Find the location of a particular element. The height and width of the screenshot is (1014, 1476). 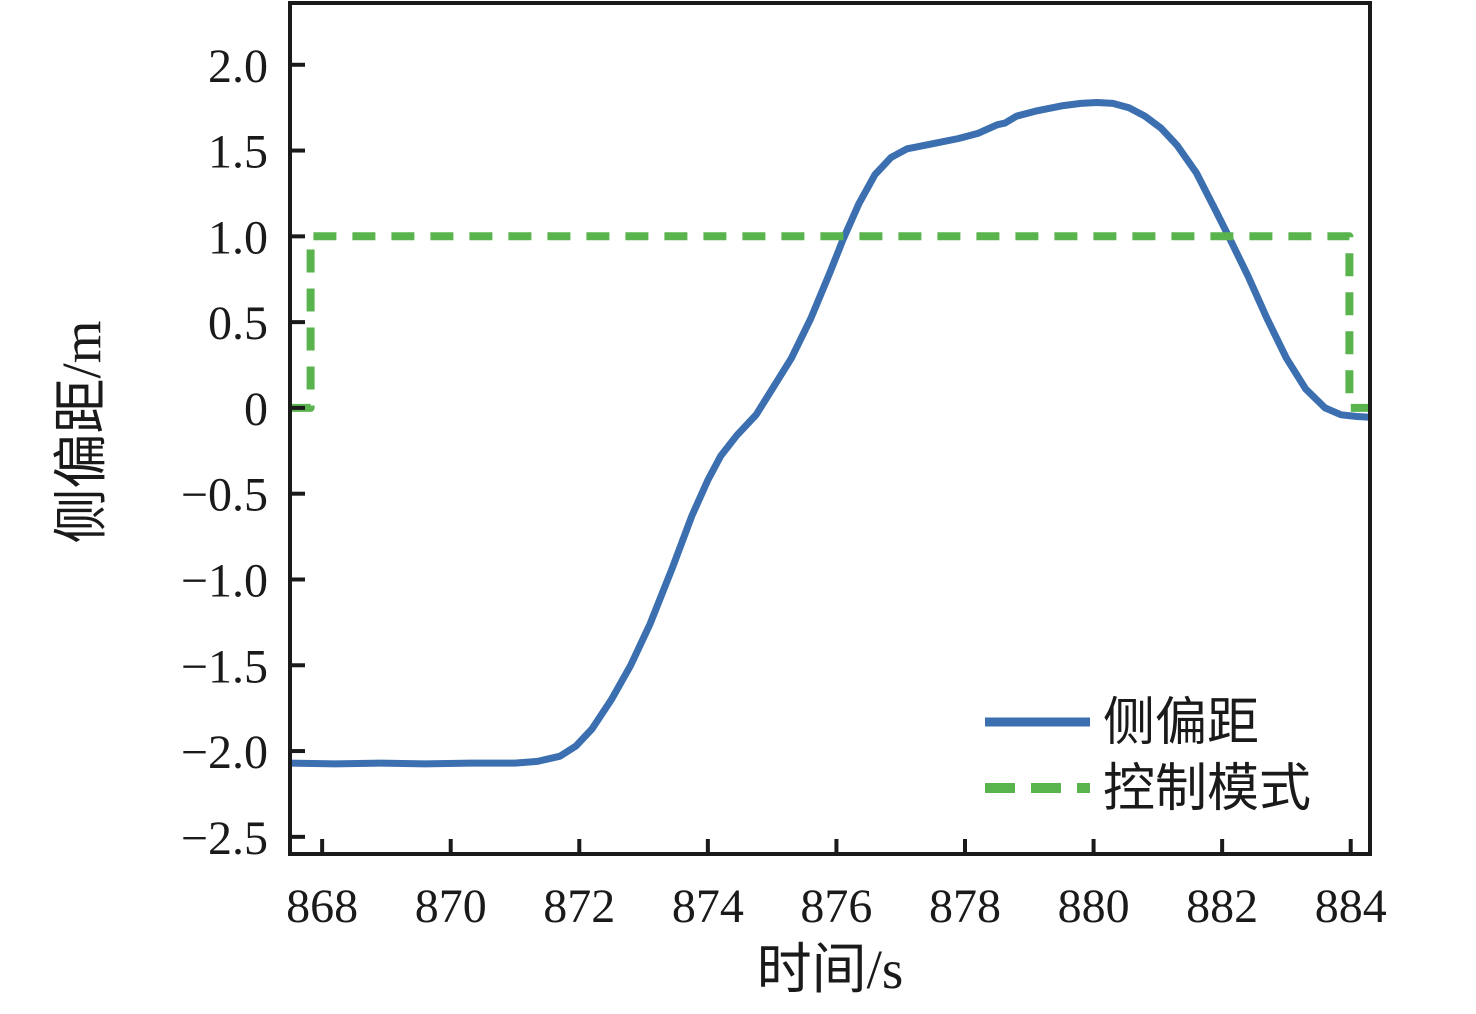

y-tick-label: 0.5 is located at coordinates (238, 323).